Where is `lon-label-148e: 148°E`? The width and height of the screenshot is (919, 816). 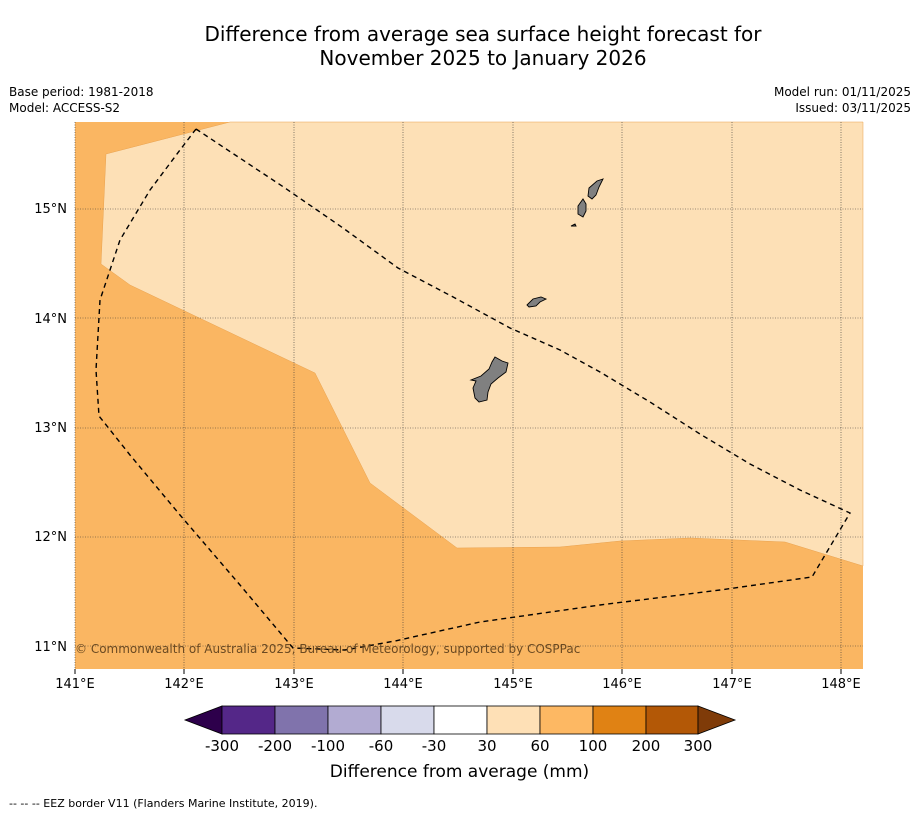
lon-label-148e: 148°E is located at coordinates (841, 684).